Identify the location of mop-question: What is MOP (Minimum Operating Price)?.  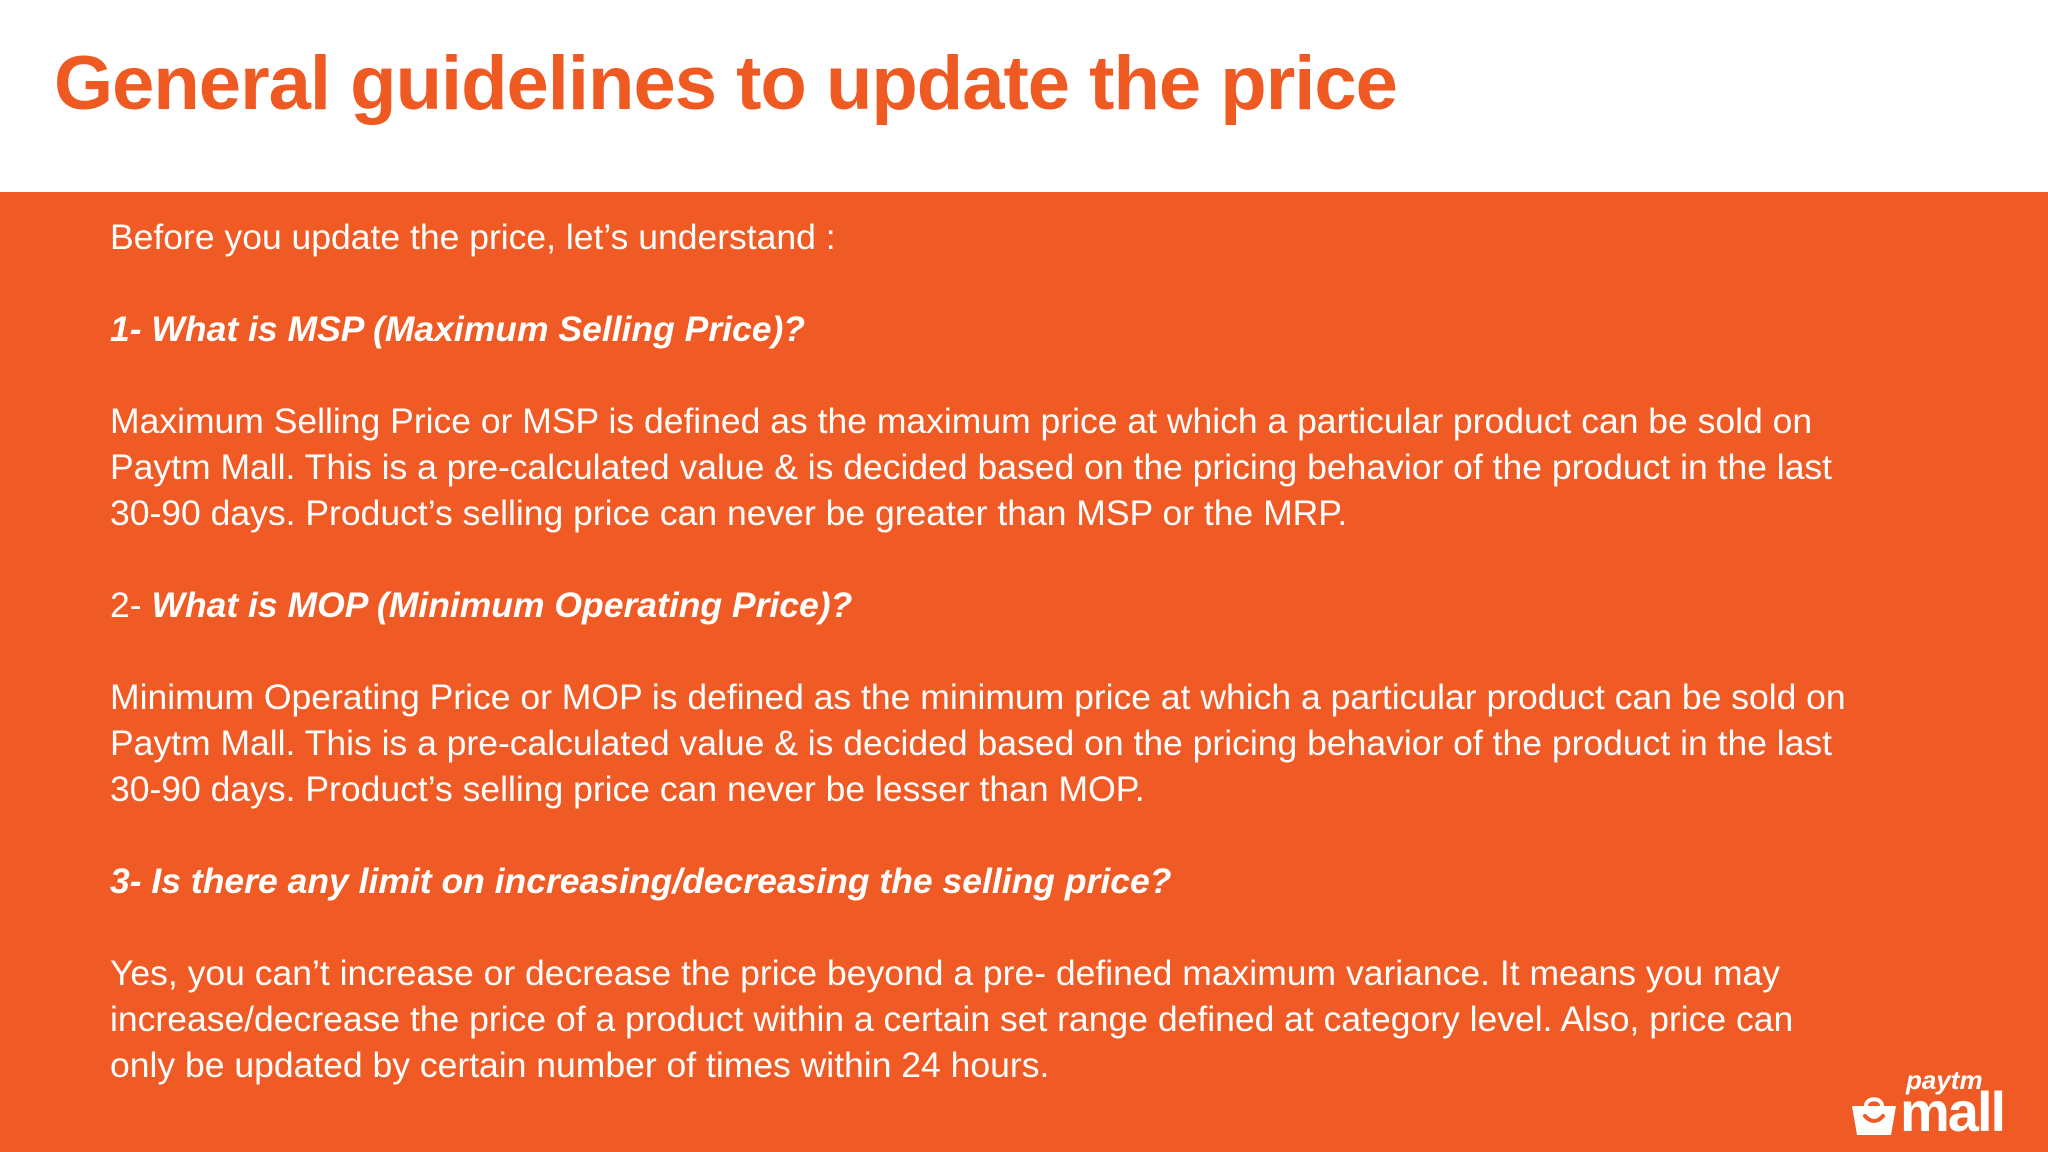
(502, 605).